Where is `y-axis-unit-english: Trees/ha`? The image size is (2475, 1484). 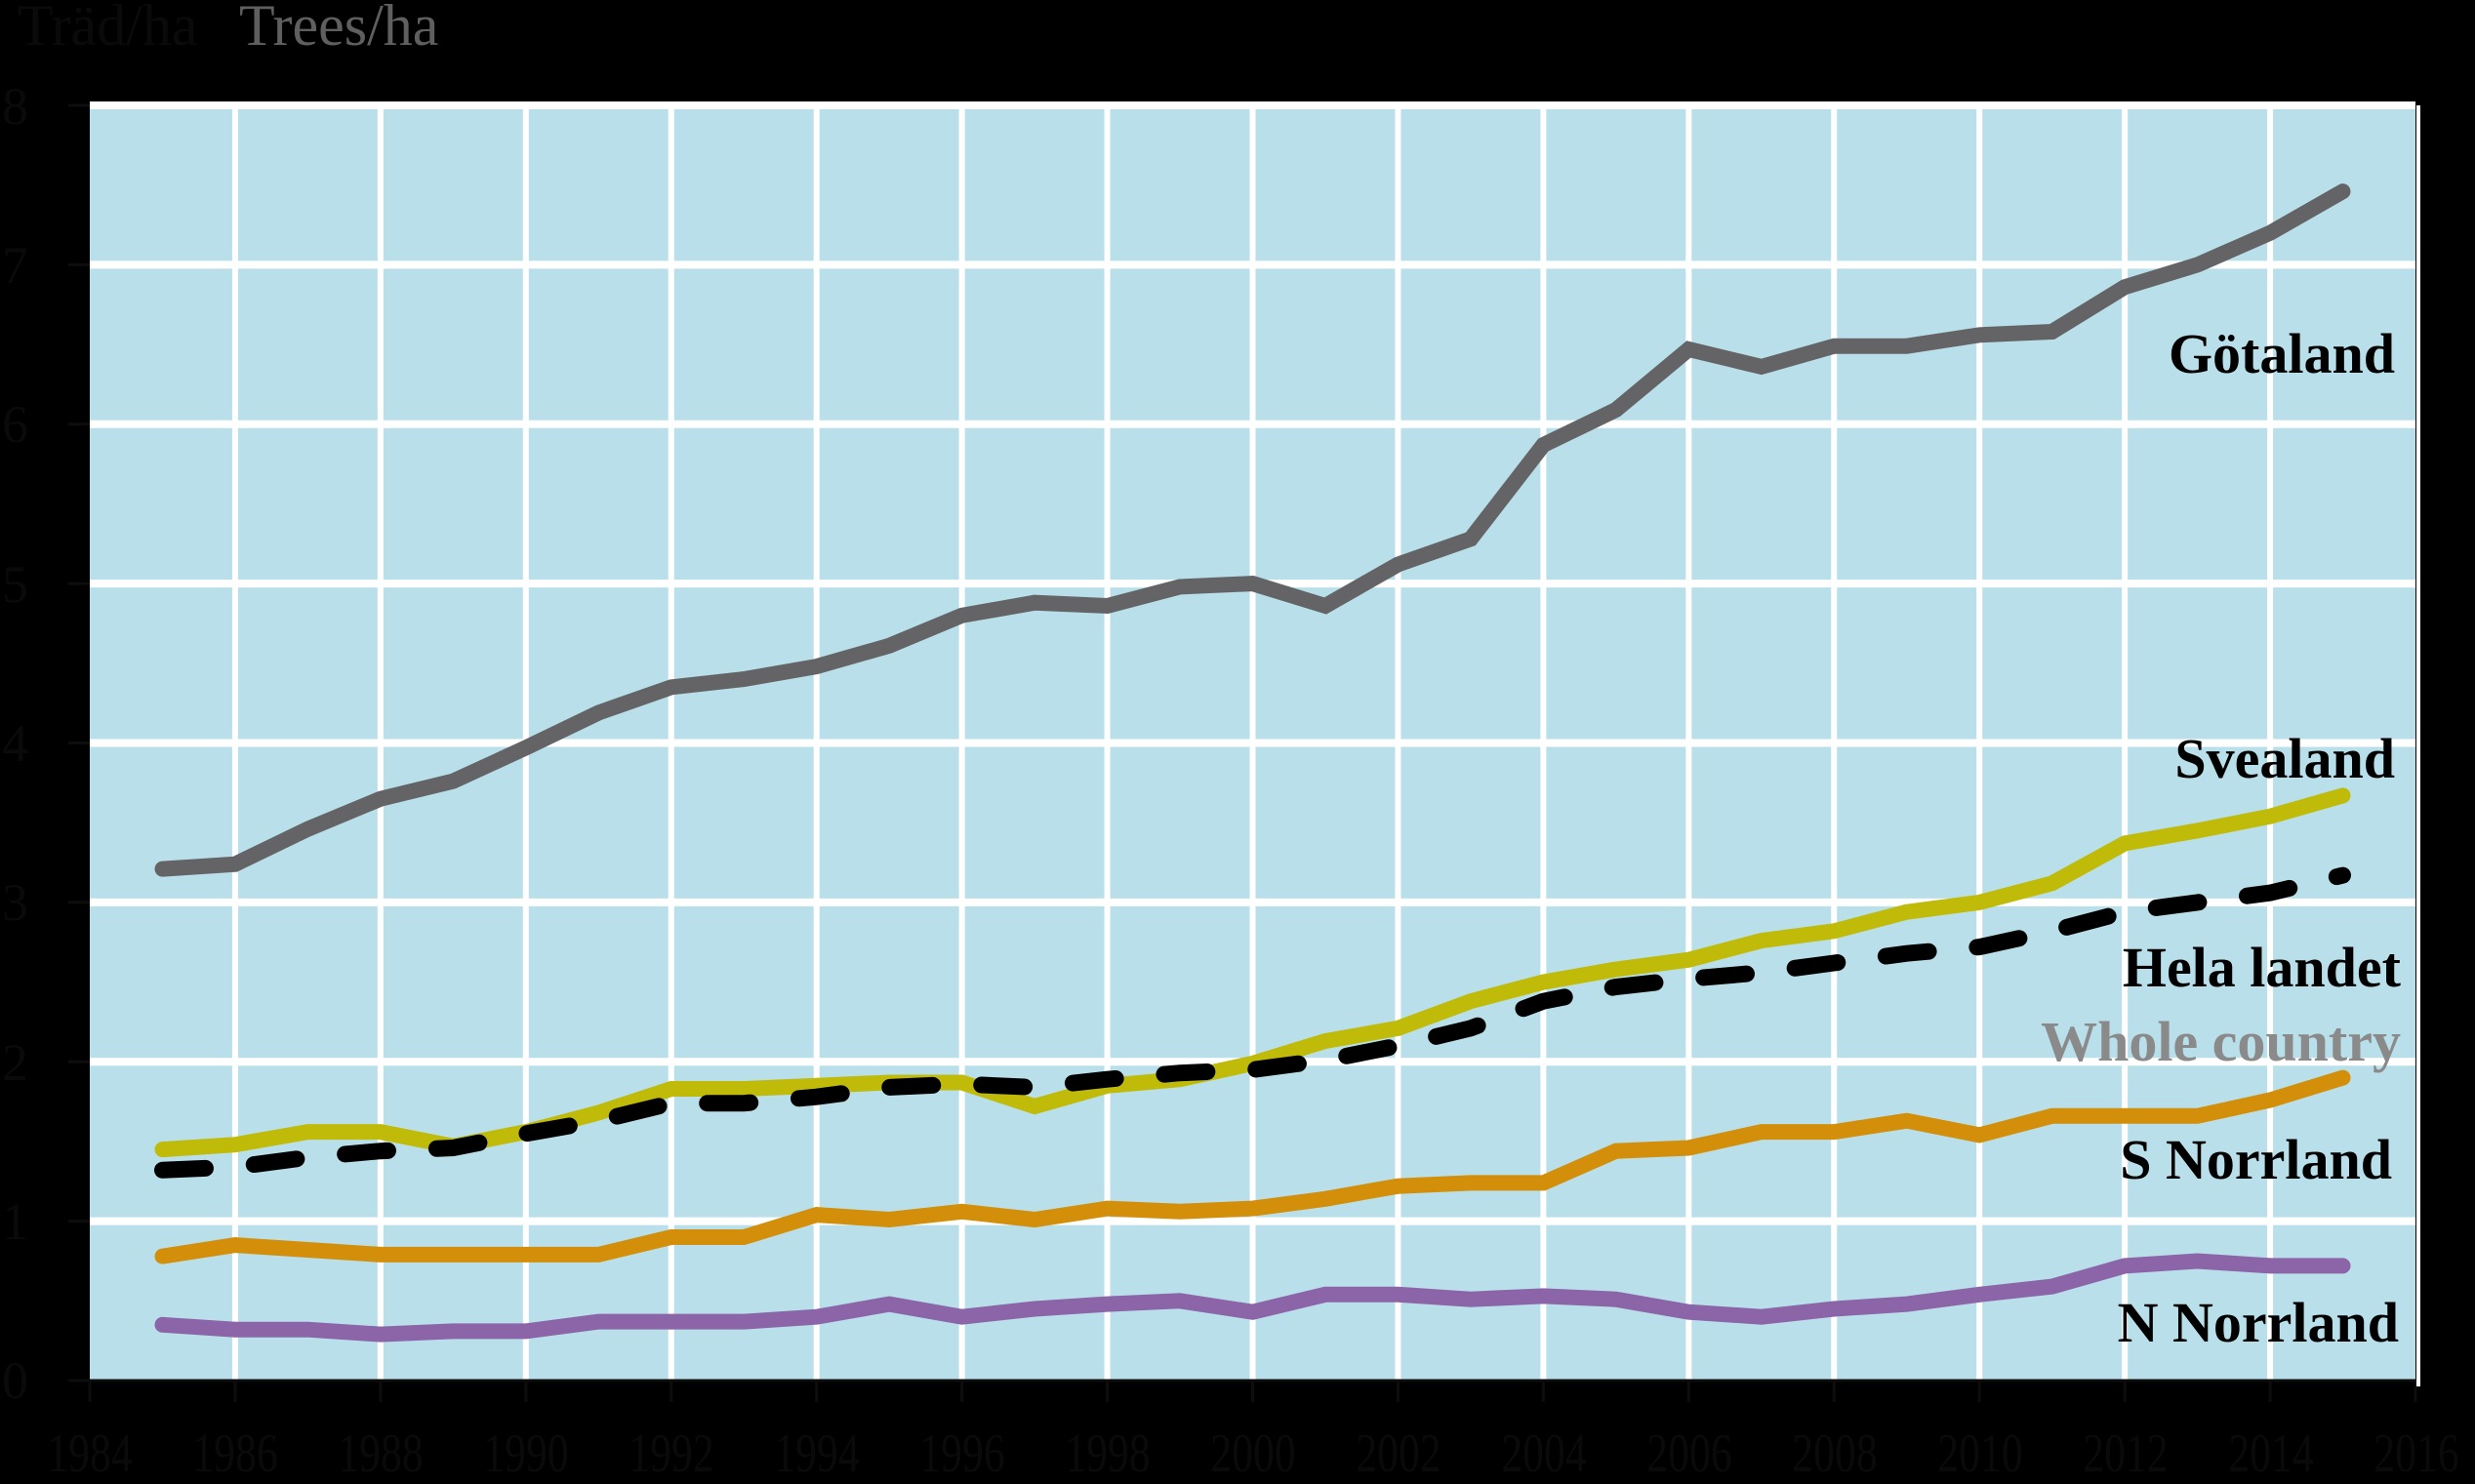 y-axis-unit-english: Trees/ha is located at coordinates (339, 29).